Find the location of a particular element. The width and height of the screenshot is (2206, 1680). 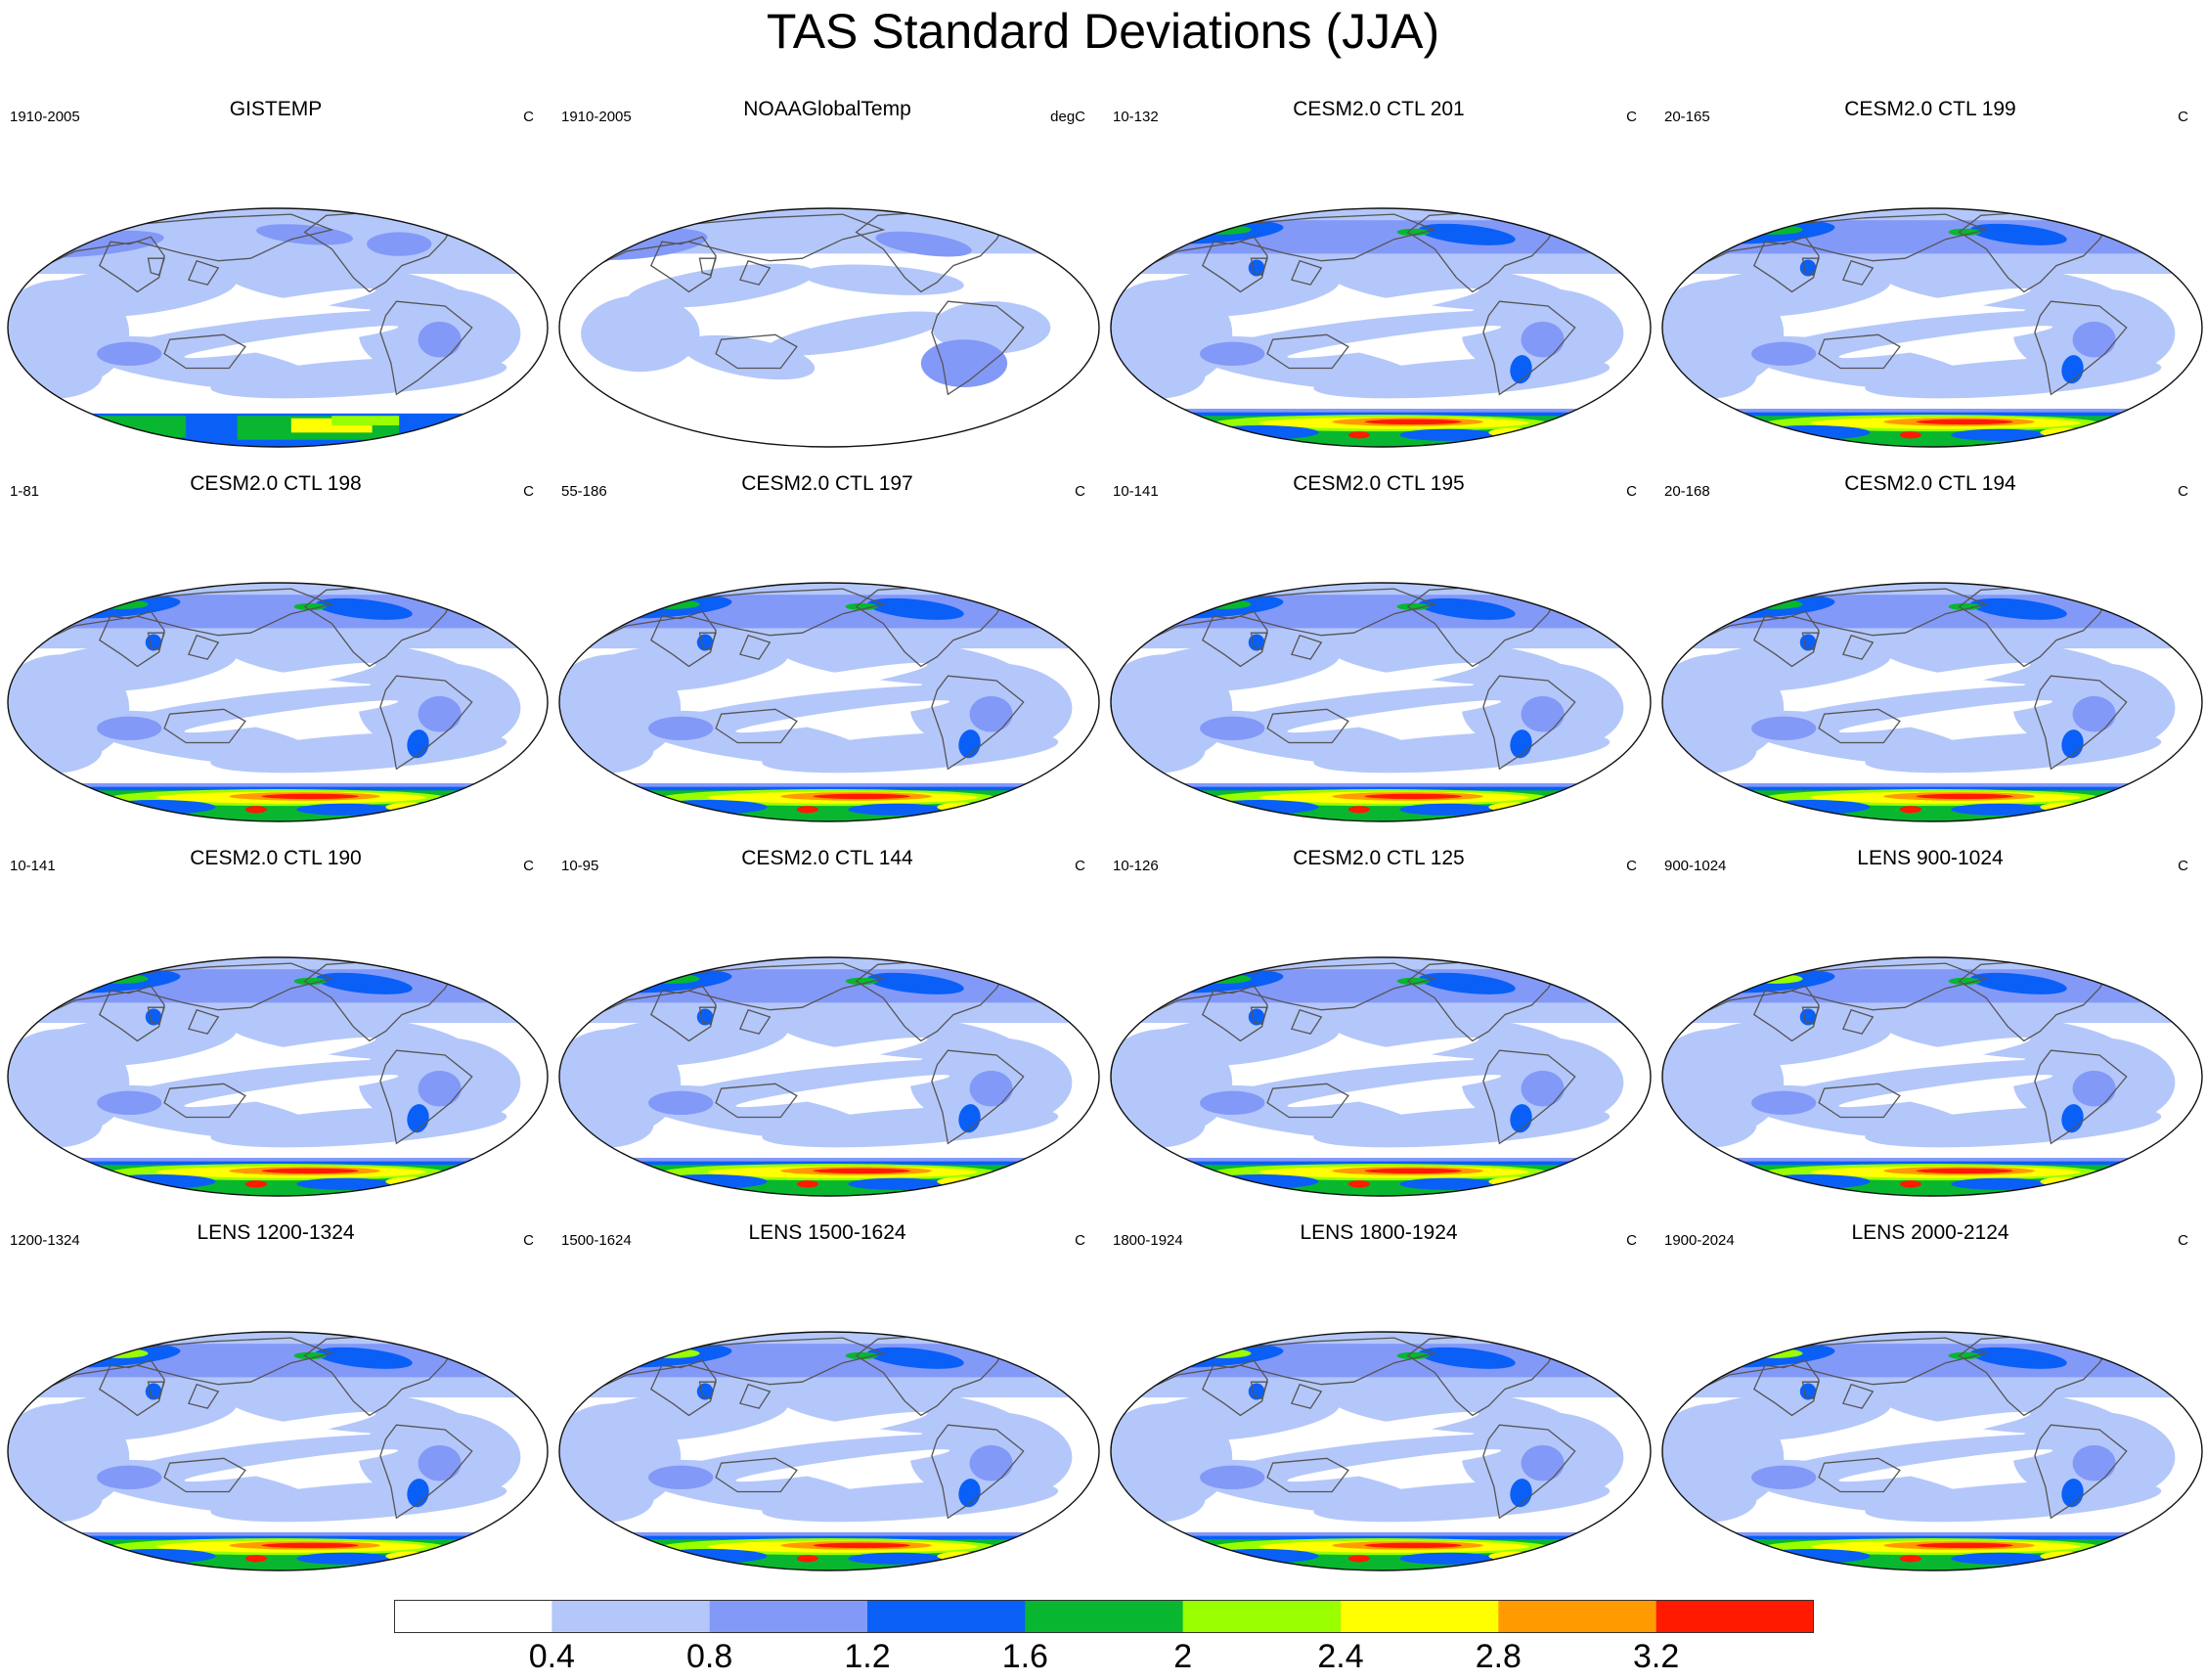

panel-title: CESM2.0 CTL 144 is located at coordinates (827, 858).